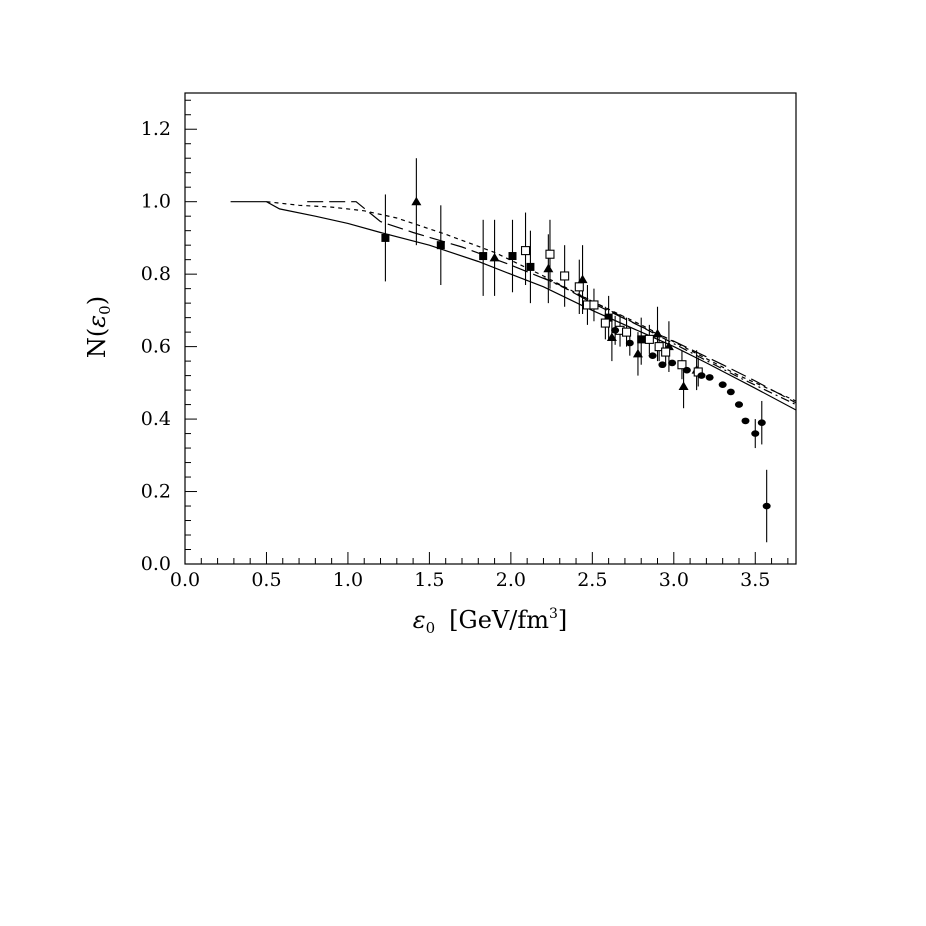 Image resolution: width=926 pixels, height=926 pixels. Describe the element at coordinates (511, 580) in the screenshot. I see `x-tick-label: 2.0` at that location.